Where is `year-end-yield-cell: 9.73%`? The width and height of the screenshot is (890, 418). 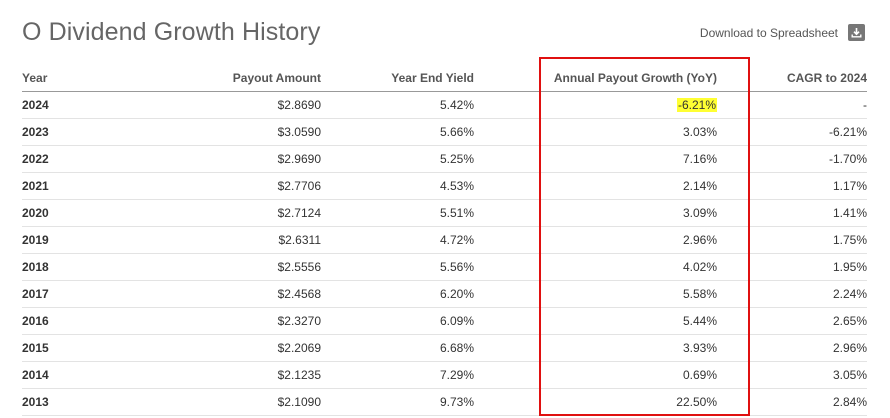 year-end-yield-cell: 9.73% is located at coordinates (397, 402).